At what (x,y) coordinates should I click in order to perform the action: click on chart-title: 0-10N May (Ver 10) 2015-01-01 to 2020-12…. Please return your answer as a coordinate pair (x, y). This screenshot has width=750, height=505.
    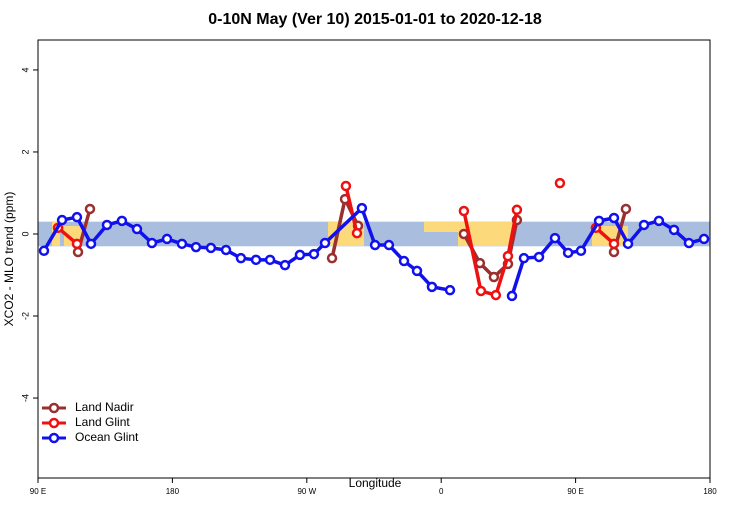
    Looking at the image, I should click on (375, 19).